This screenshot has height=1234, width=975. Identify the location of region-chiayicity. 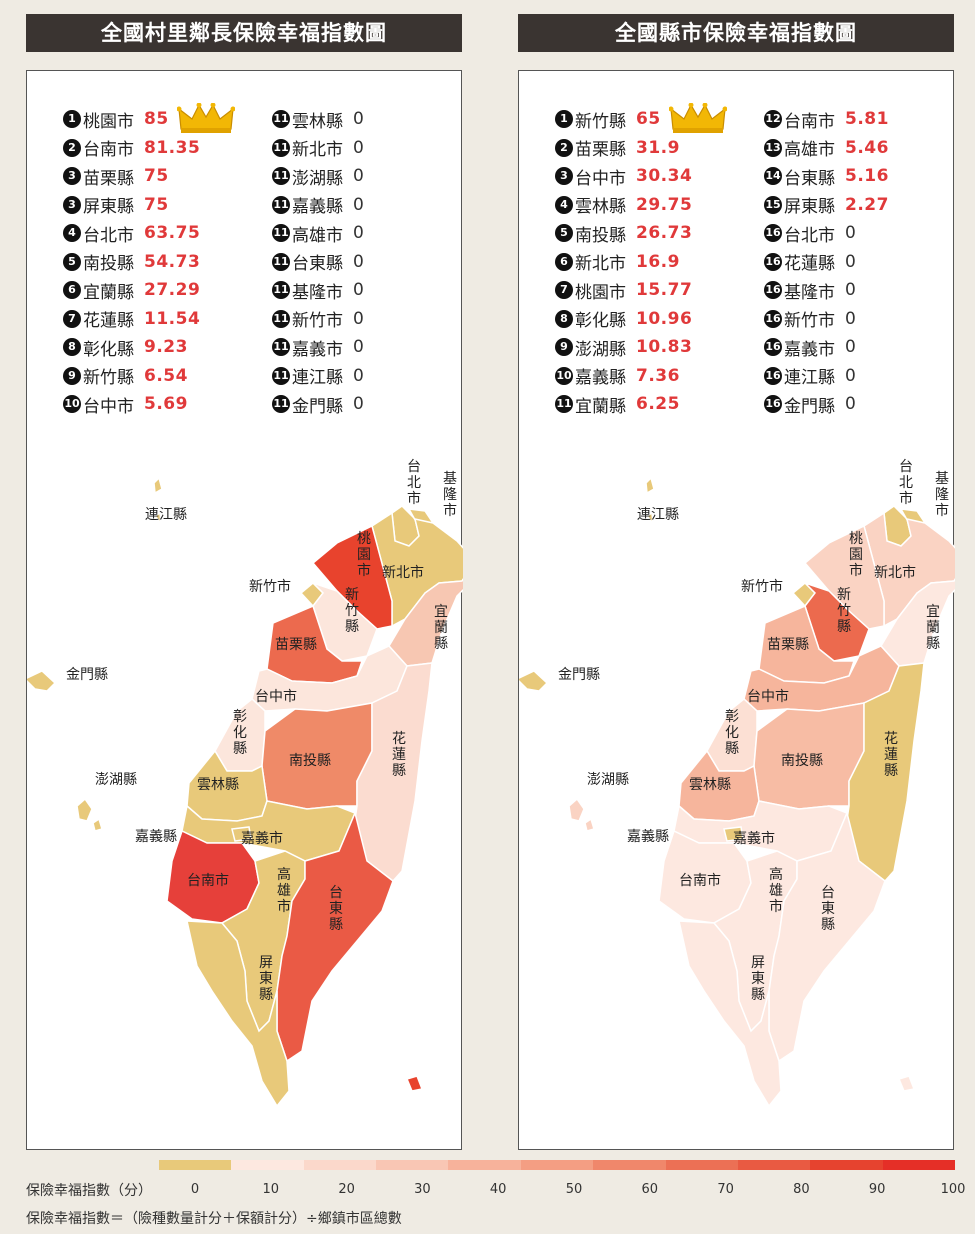
(241, 834).